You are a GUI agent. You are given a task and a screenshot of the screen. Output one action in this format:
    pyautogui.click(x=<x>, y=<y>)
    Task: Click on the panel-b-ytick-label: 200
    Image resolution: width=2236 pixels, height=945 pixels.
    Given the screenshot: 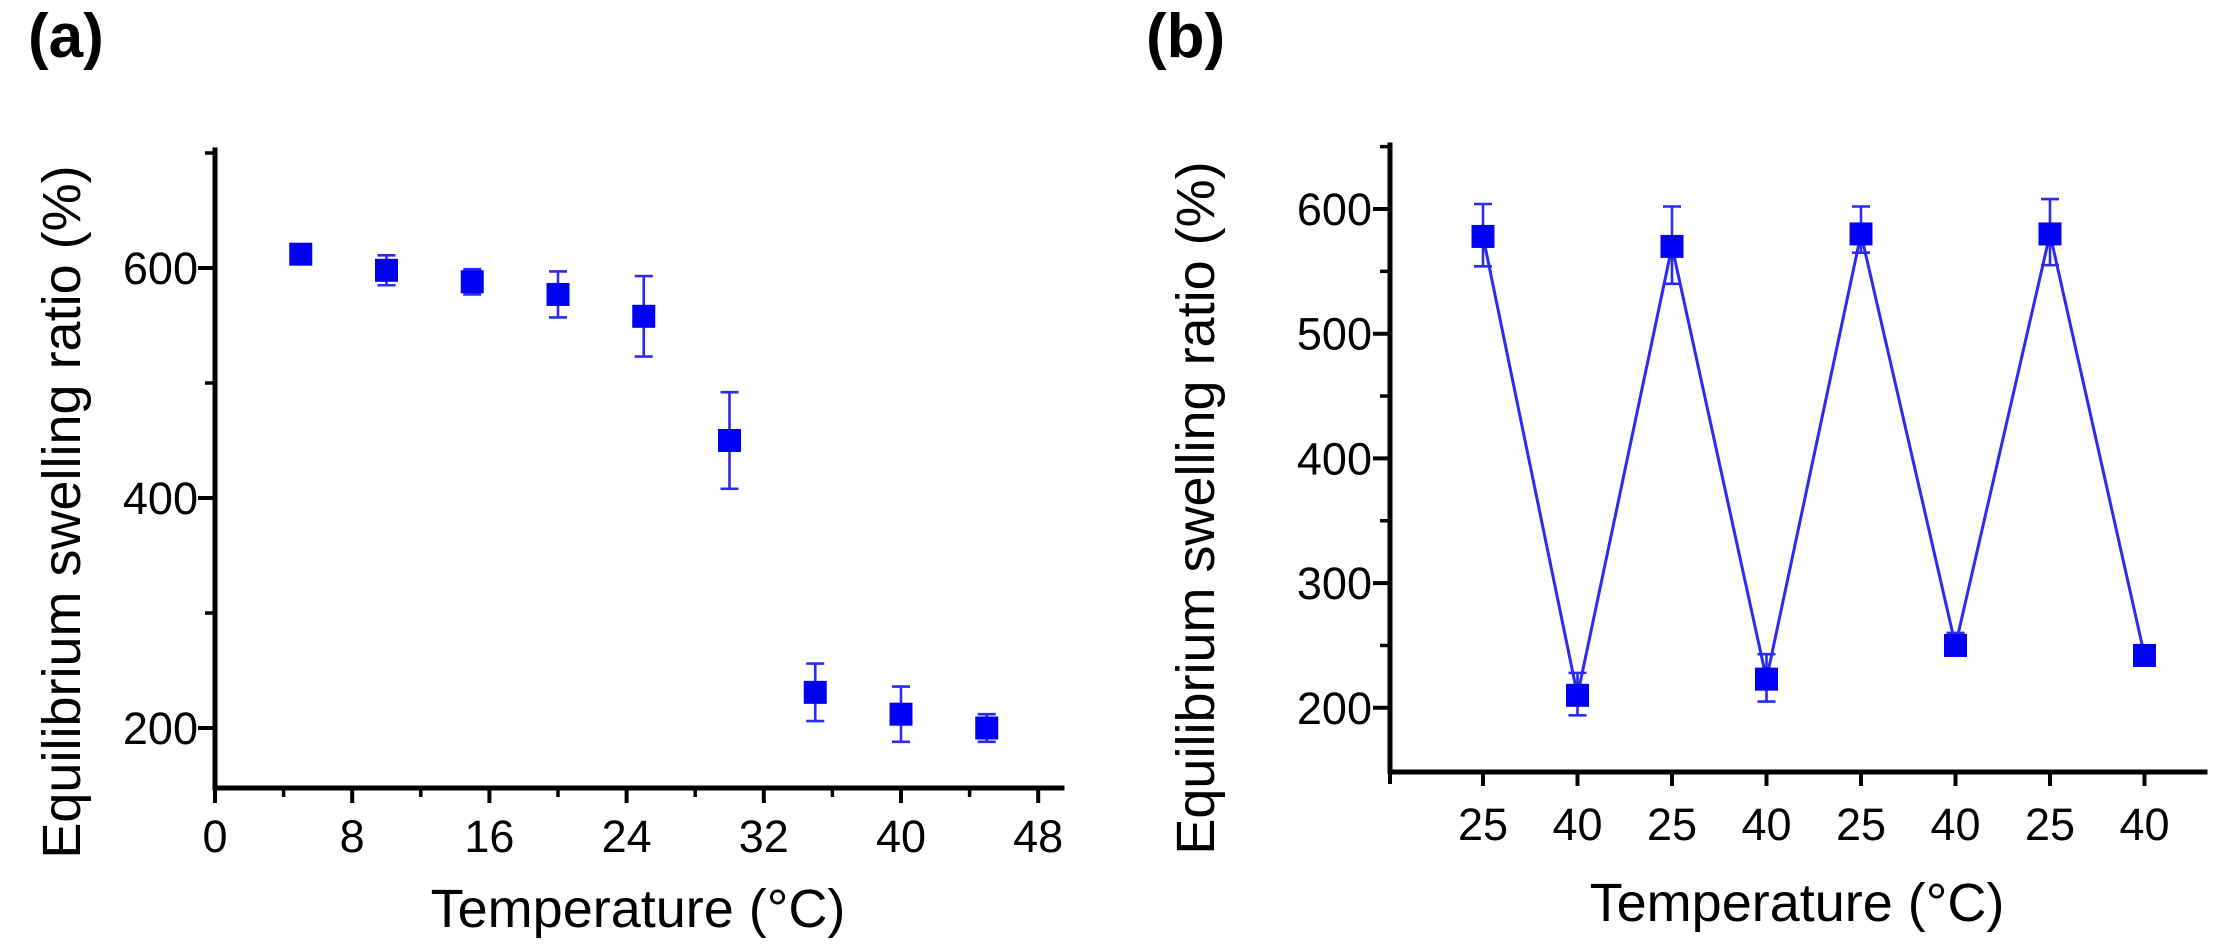 What is the action you would take?
    pyautogui.click(x=1334, y=708)
    